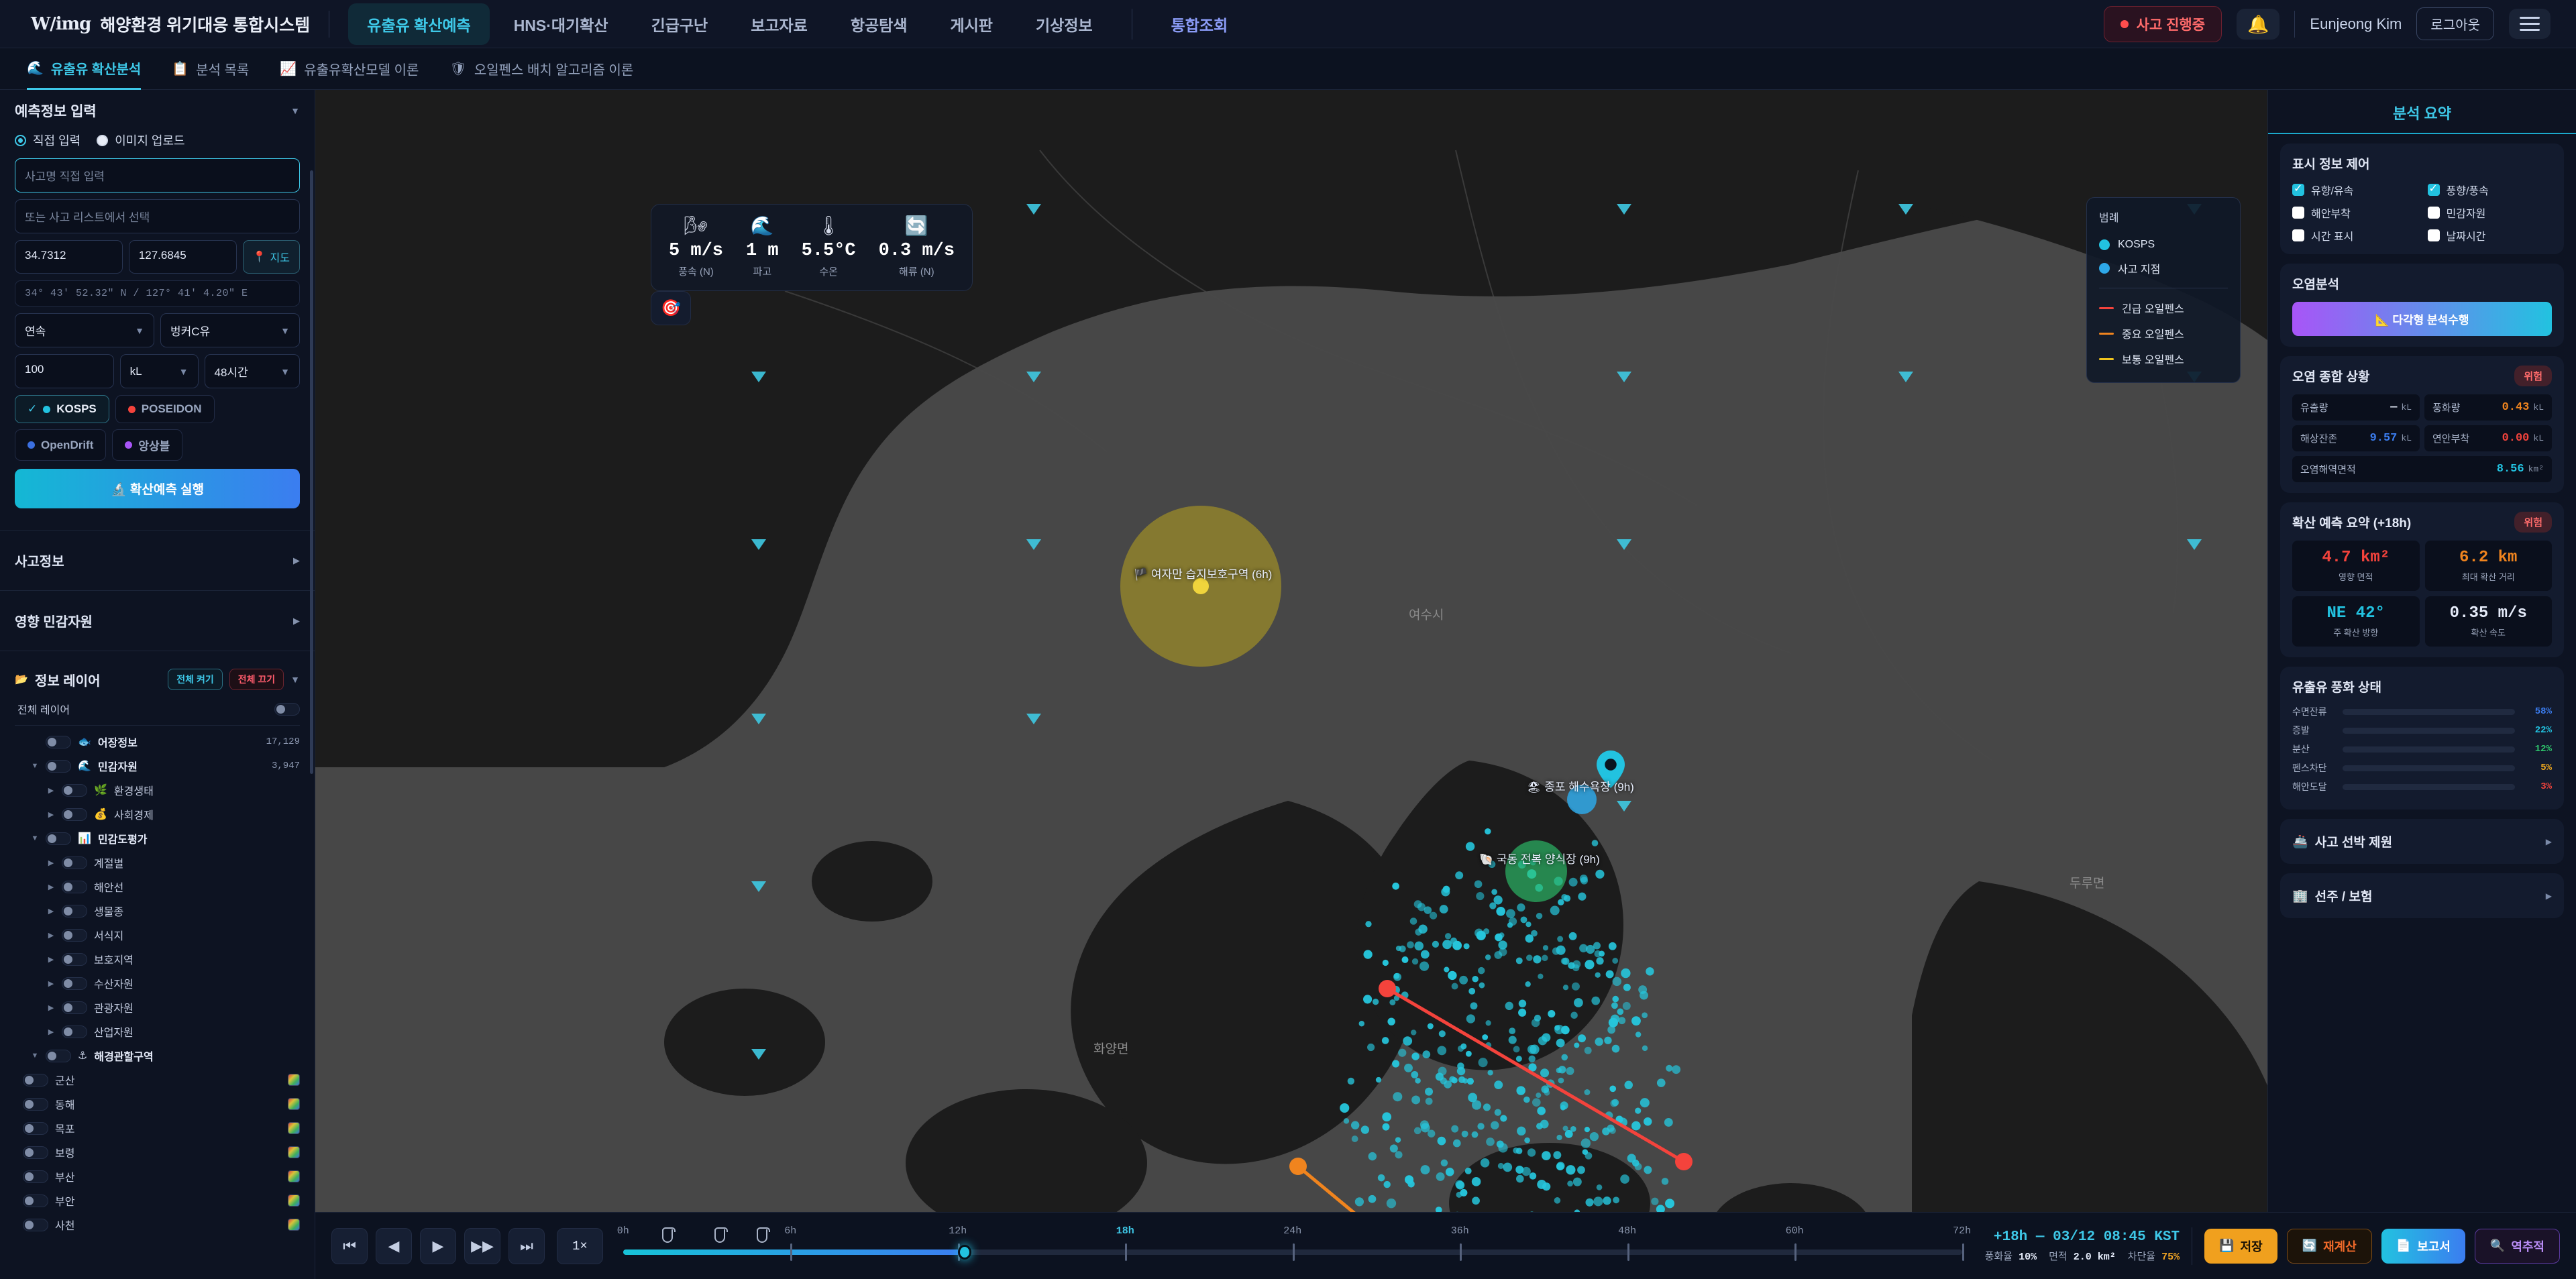 The height and width of the screenshot is (1279, 2576). I want to click on sidebar-scrollbar, so click(311, 472).